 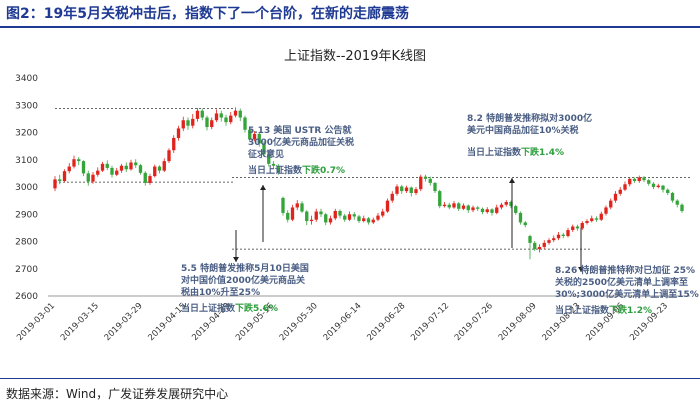 I want to click on x-tick-label: 2019-03-29, so click(x=124, y=322).